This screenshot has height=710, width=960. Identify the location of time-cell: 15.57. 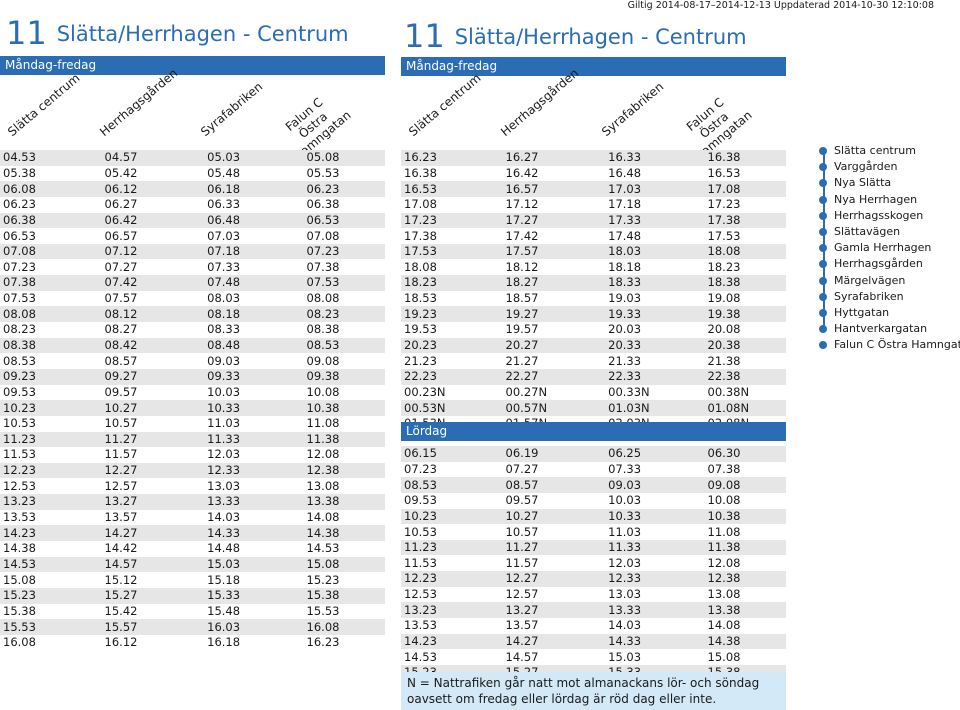
(153, 627).